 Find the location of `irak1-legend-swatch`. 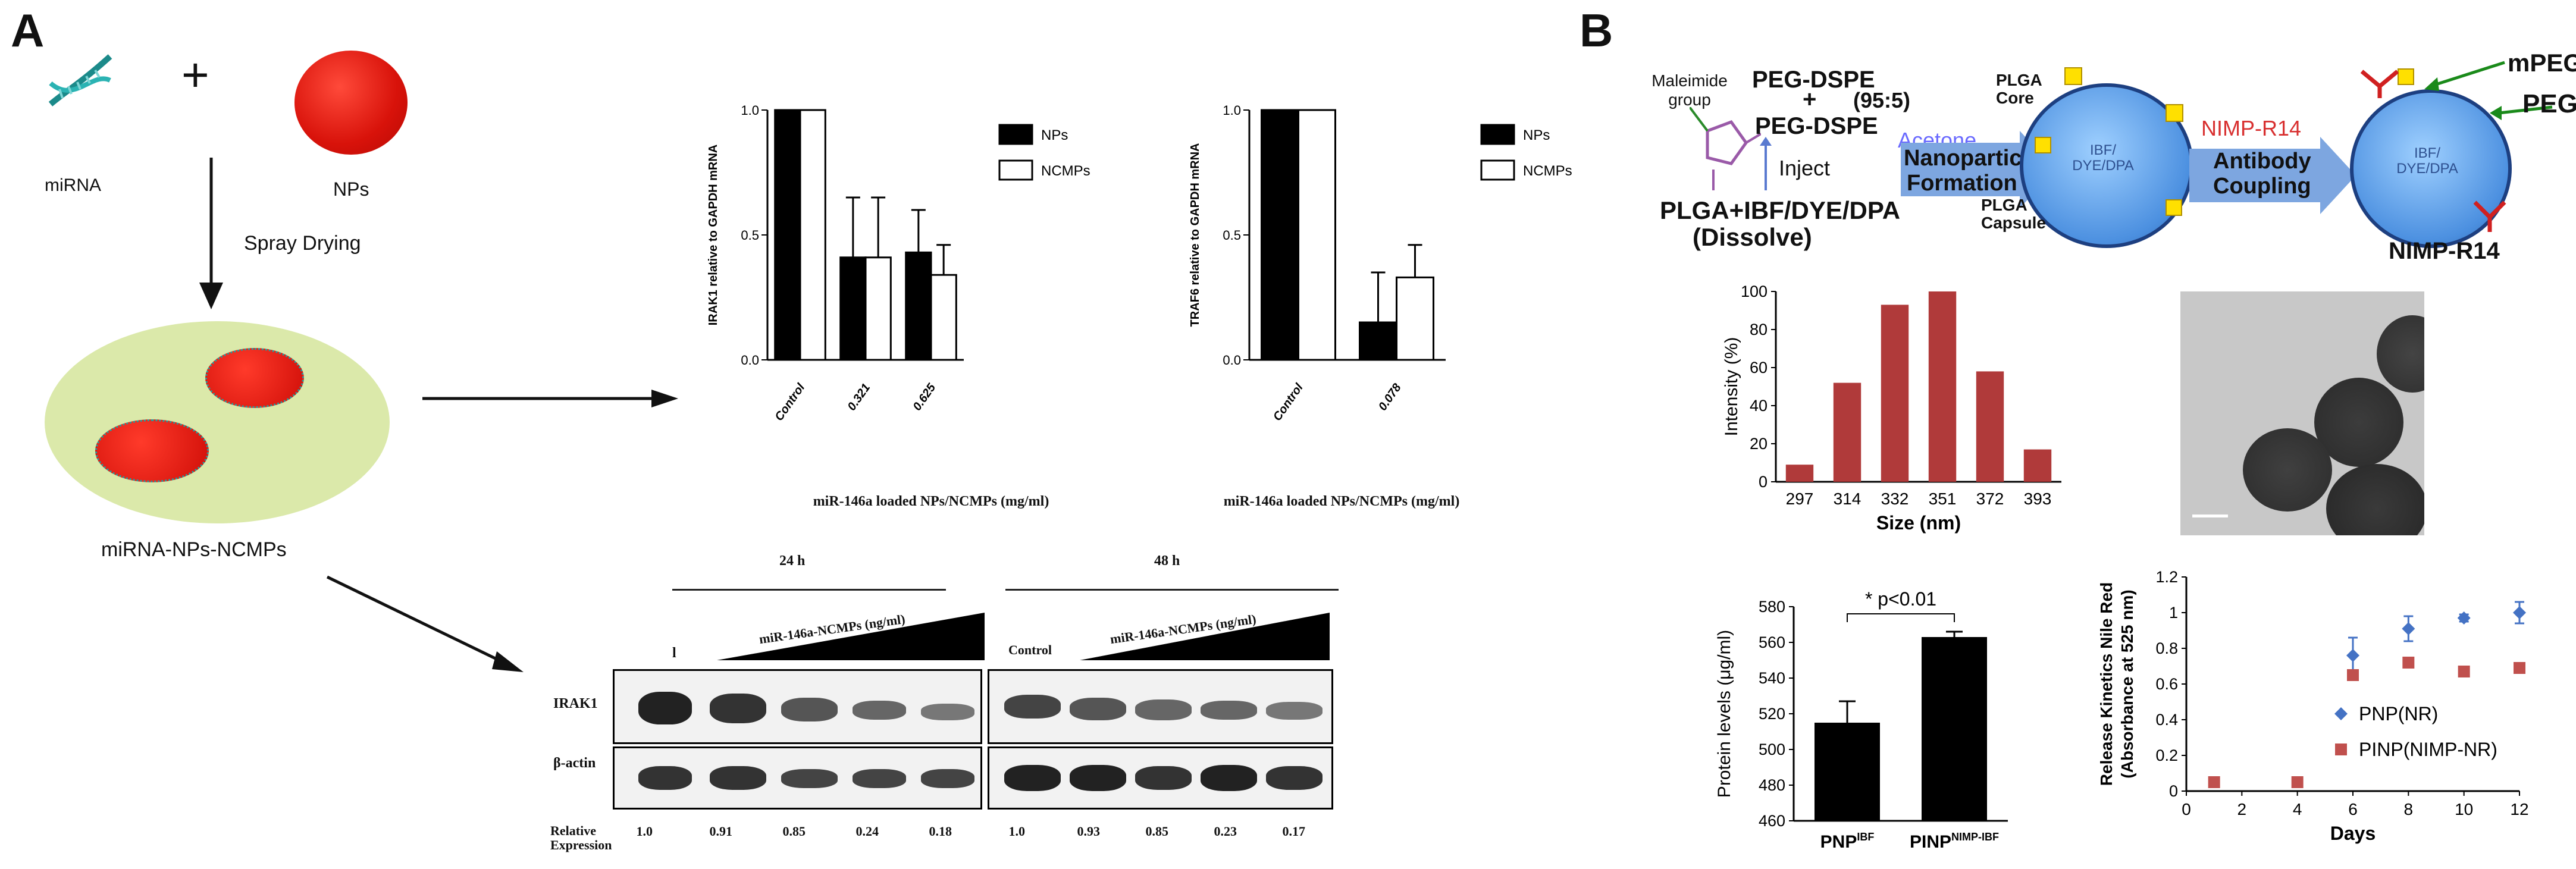

irak1-legend-swatch is located at coordinates (1016, 170).